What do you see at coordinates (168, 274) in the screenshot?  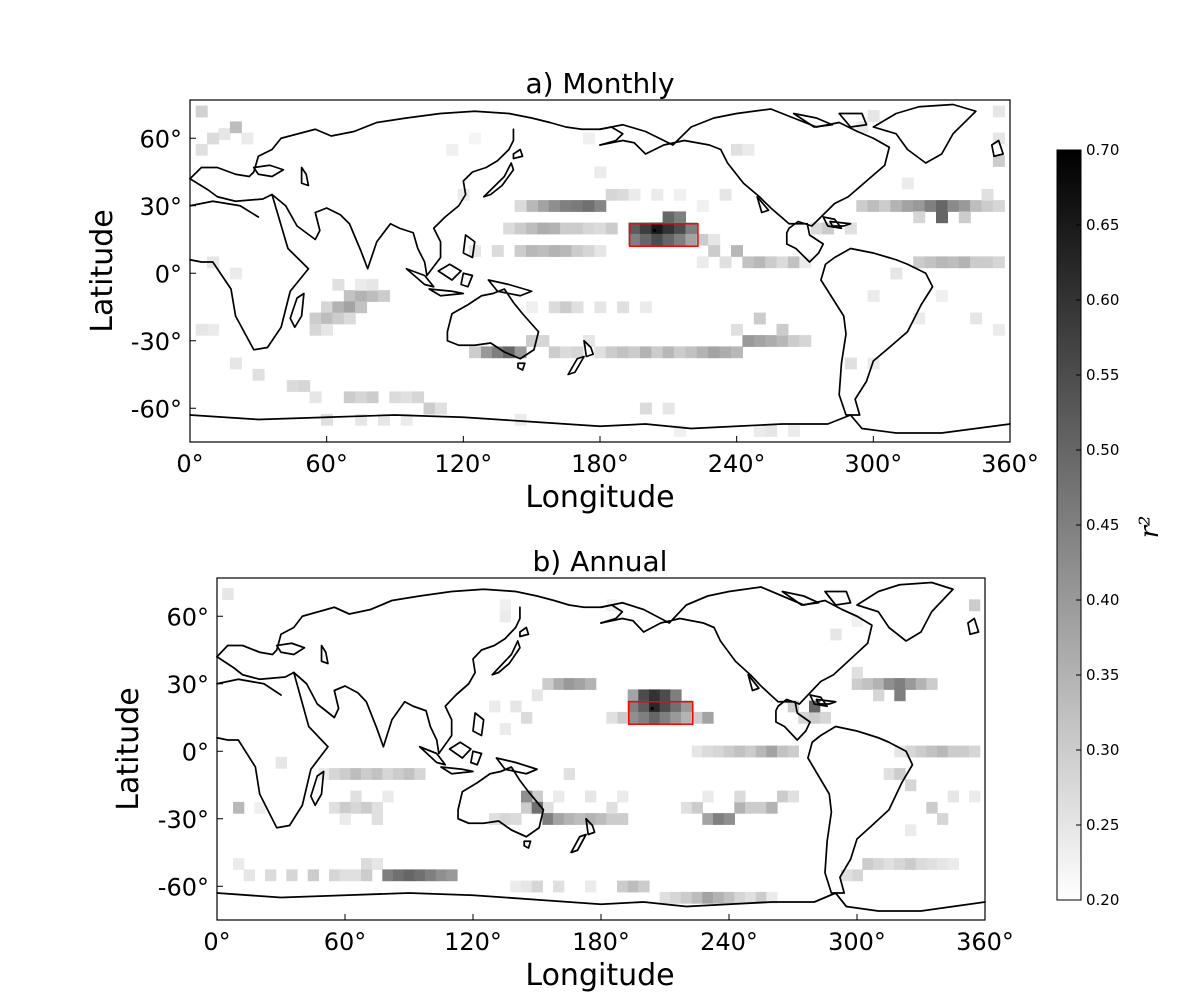 I see `y-tick-label: 0°` at bounding box center [168, 274].